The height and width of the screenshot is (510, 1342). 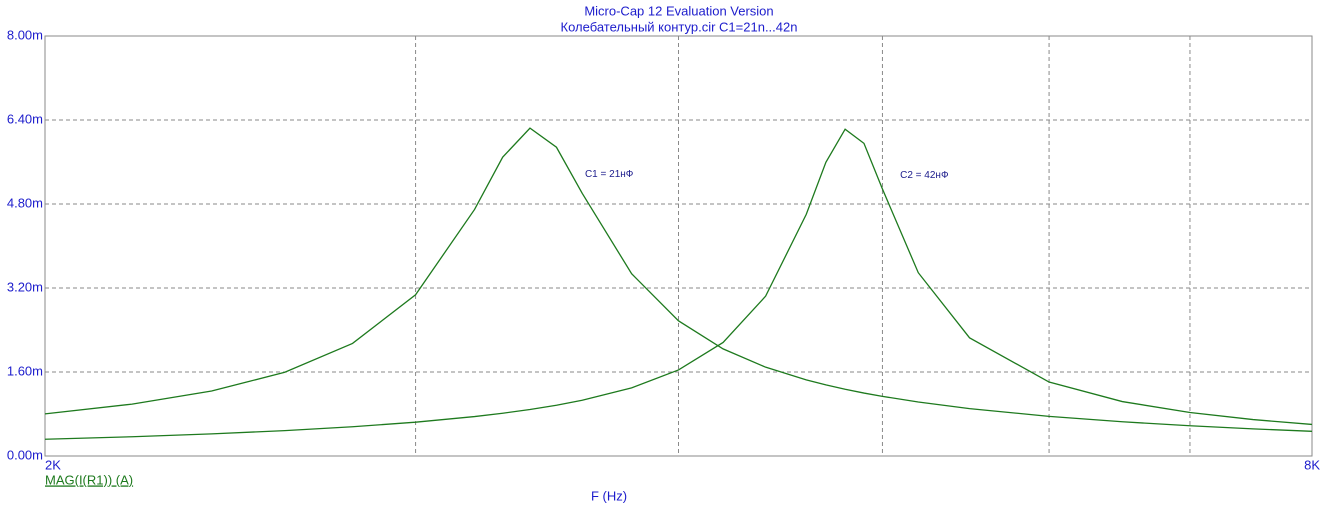 I want to click on x-tick-label: 2K, so click(x=53, y=464).